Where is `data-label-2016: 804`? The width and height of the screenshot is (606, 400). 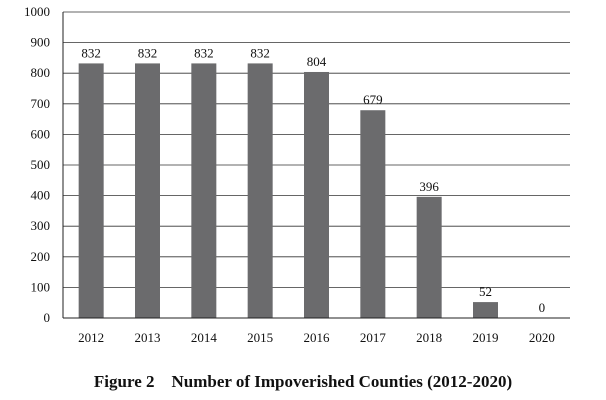
data-label-2016: 804 is located at coordinates (317, 61).